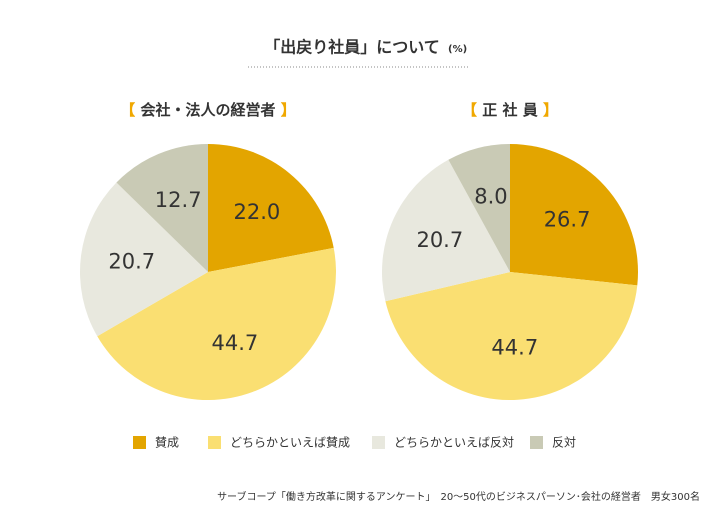 Image resolution: width=720 pixels, height=530 pixels. I want to click on legend-label: どちらかといえば賛成, so click(290, 443).